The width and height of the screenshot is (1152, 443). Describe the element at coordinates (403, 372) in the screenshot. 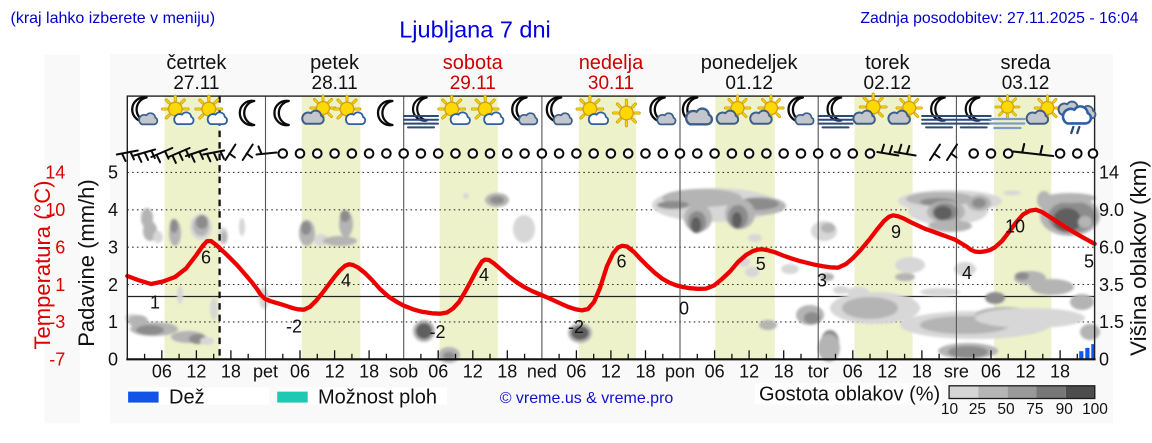

I see `svg-text: sob` at that location.